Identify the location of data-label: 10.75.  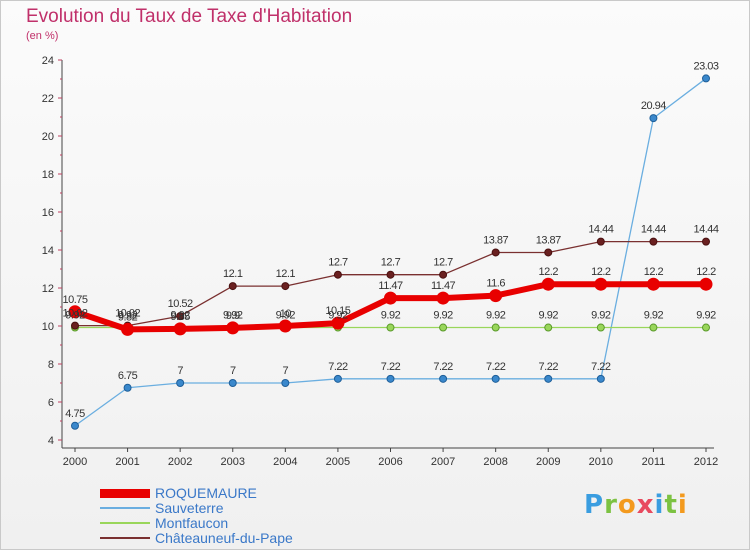
(74, 300).